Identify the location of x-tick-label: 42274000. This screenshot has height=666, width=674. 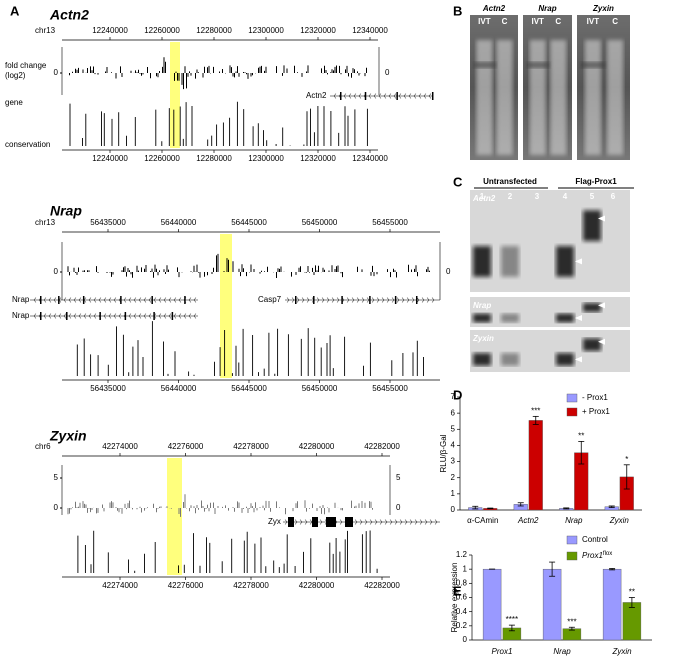
(120, 446).